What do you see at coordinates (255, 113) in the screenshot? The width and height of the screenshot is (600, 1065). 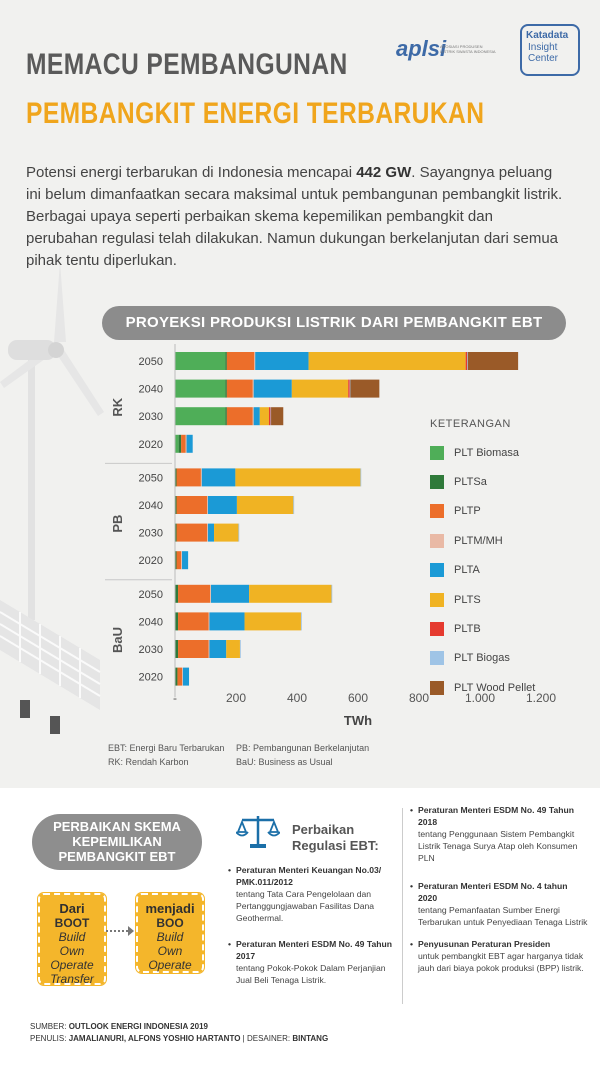 I see `page-title-line2: PEMBANGKIT ENERGI TERBARUKAN` at bounding box center [255, 113].